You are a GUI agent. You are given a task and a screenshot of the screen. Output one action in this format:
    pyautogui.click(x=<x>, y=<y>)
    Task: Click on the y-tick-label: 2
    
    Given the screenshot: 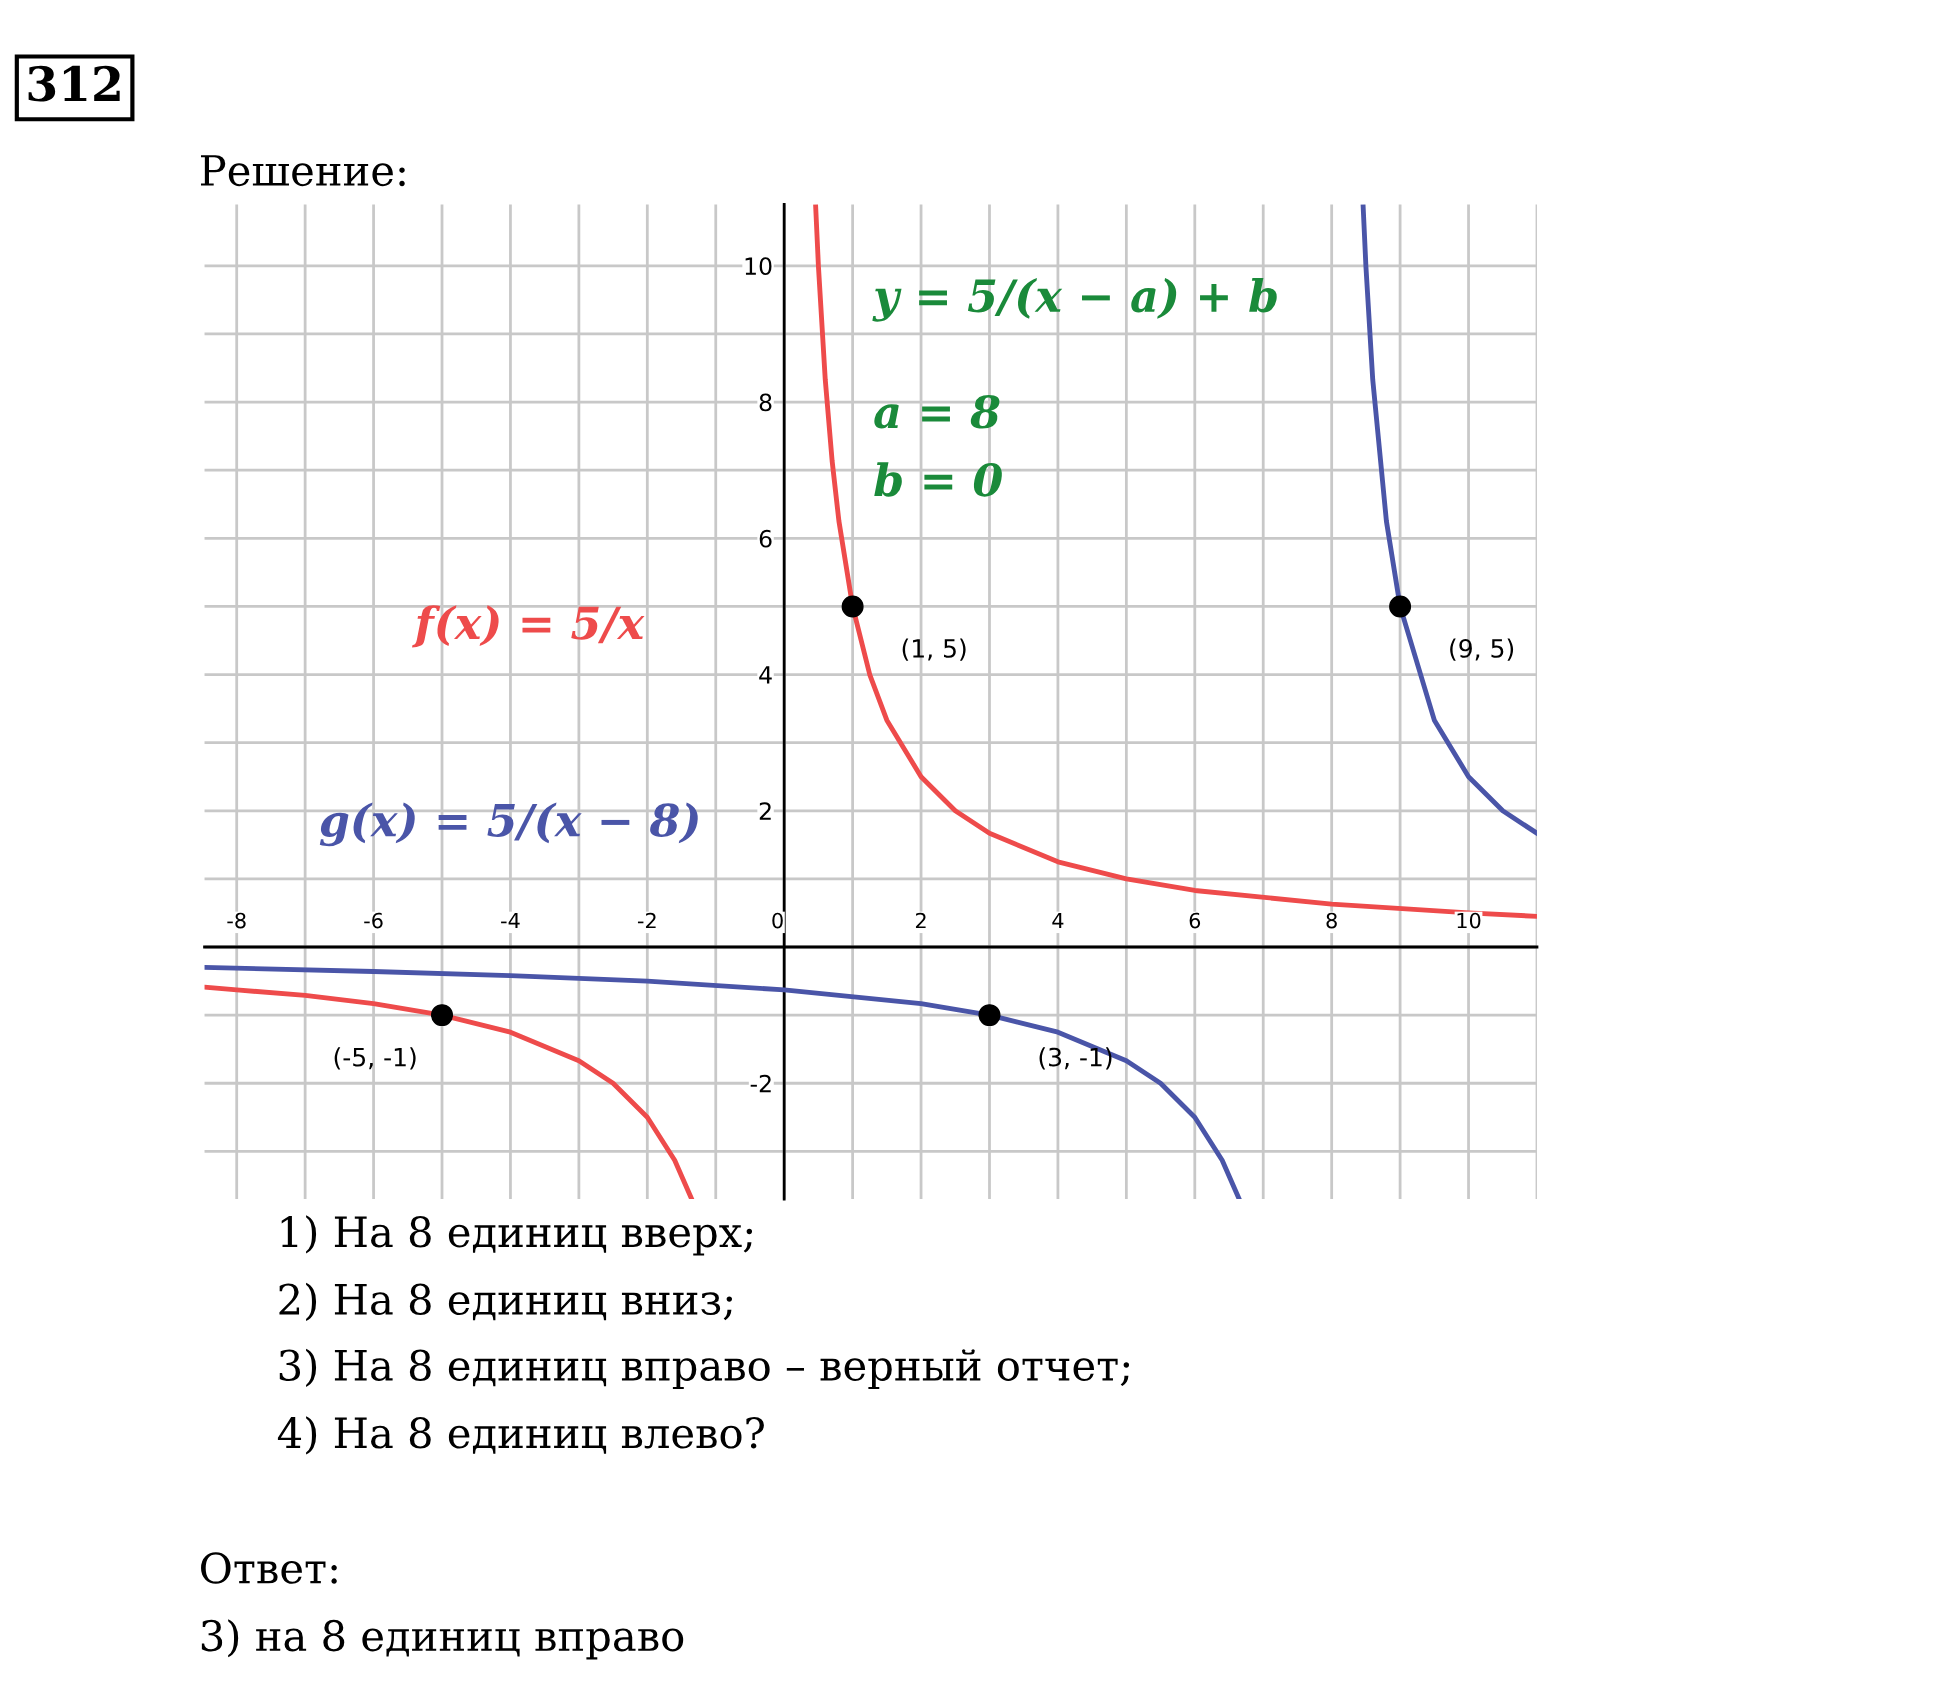 What is the action you would take?
    pyautogui.click(x=765, y=811)
    